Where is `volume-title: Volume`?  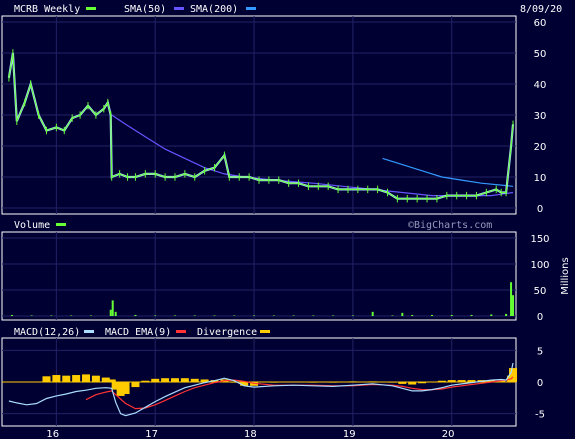
volume-title: Volume is located at coordinates (32, 225).